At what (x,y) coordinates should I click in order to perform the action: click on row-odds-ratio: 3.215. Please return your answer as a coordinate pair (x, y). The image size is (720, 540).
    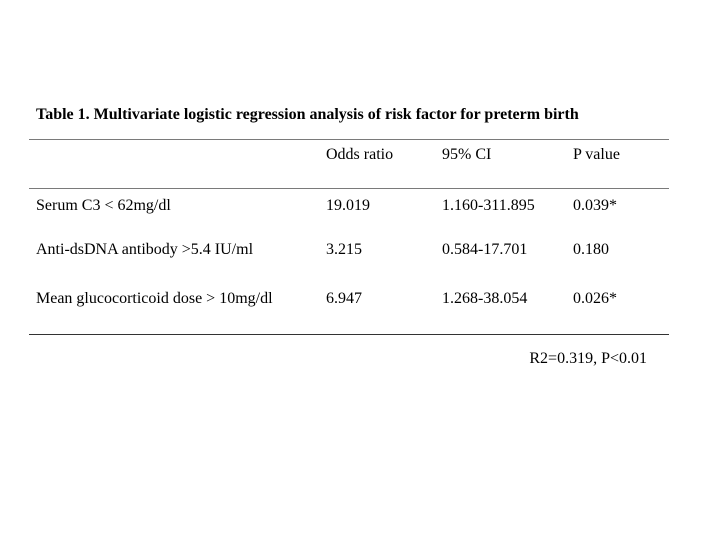
    Looking at the image, I should click on (344, 249).